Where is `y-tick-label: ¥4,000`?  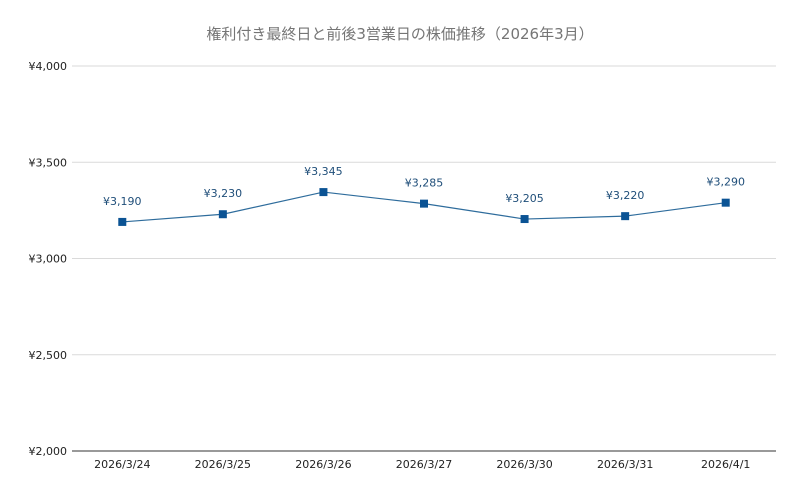 y-tick-label: ¥4,000 is located at coordinates (48, 66).